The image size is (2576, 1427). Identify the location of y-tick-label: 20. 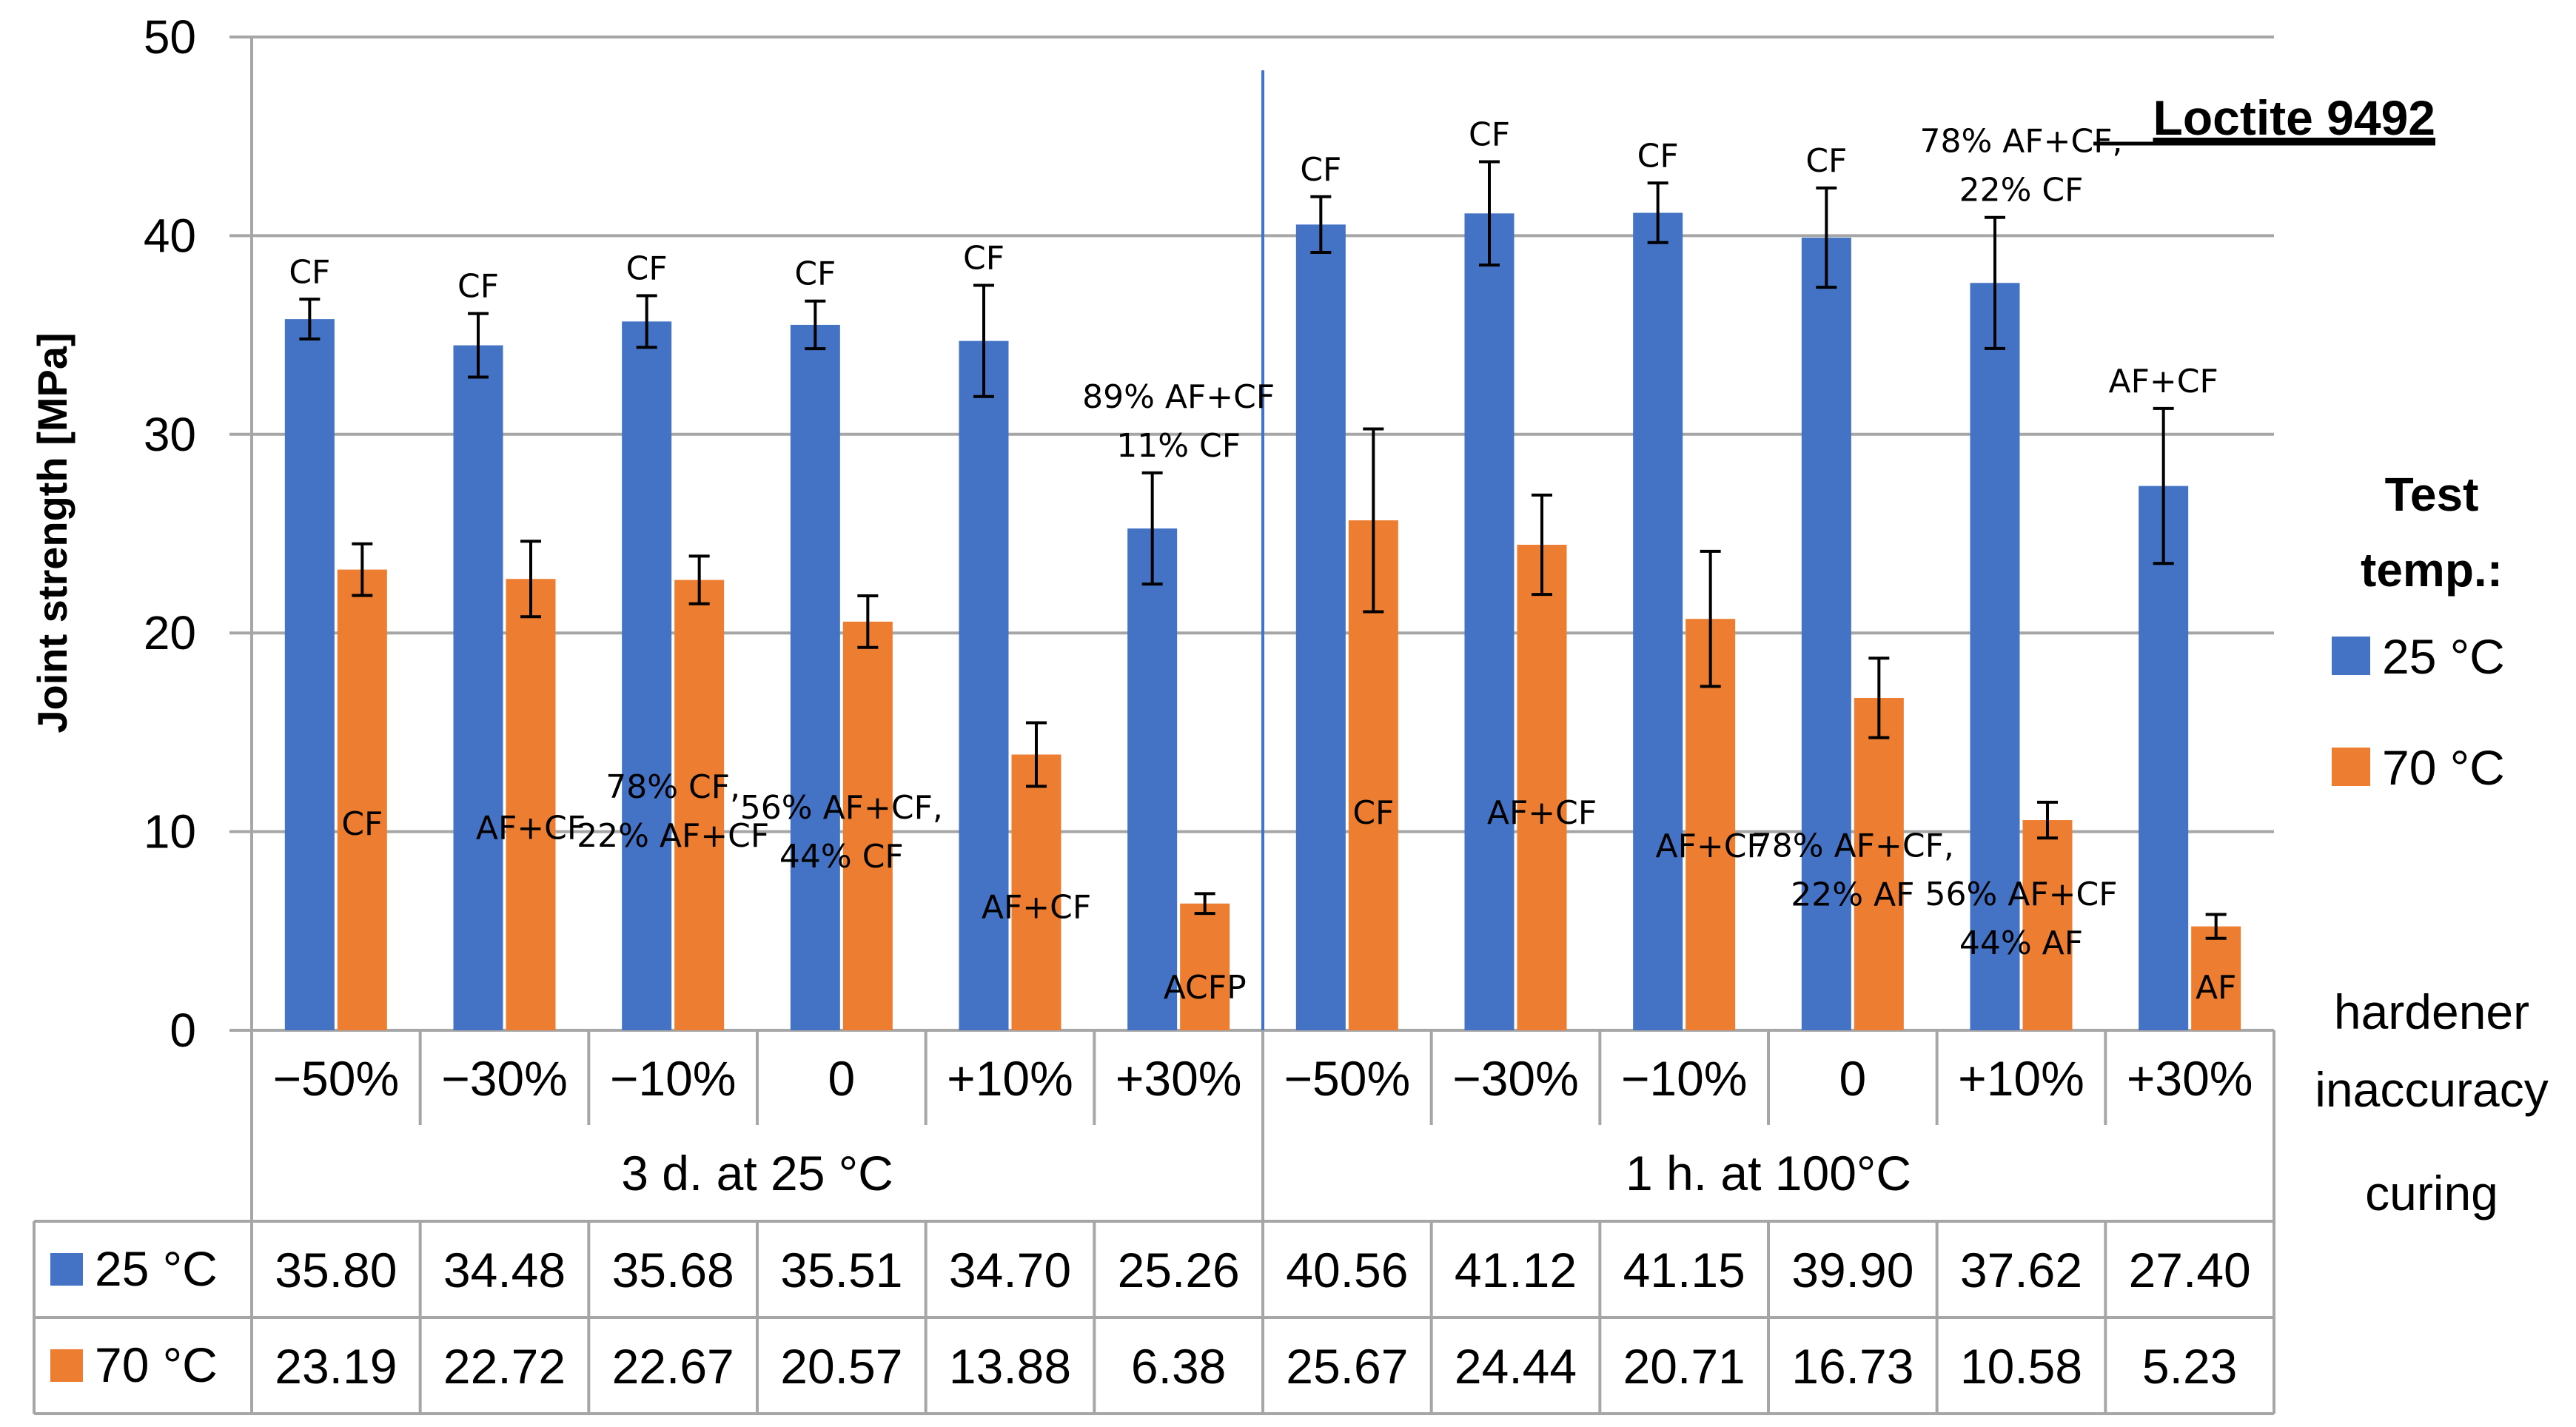
(170, 633).